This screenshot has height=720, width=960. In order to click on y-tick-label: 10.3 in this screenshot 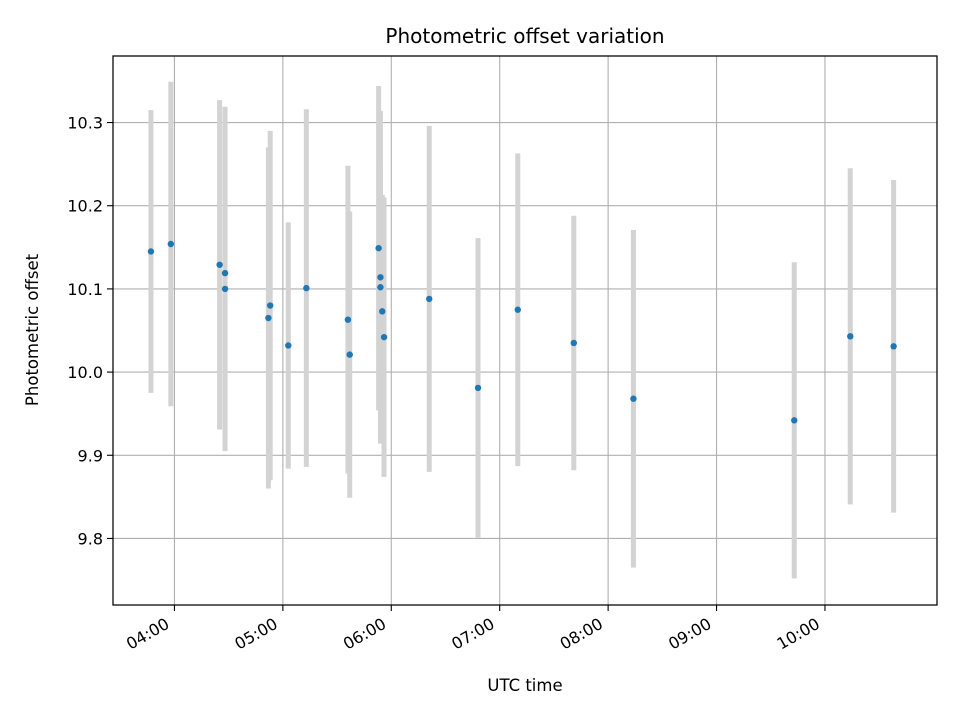, I will do `click(85, 123)`.